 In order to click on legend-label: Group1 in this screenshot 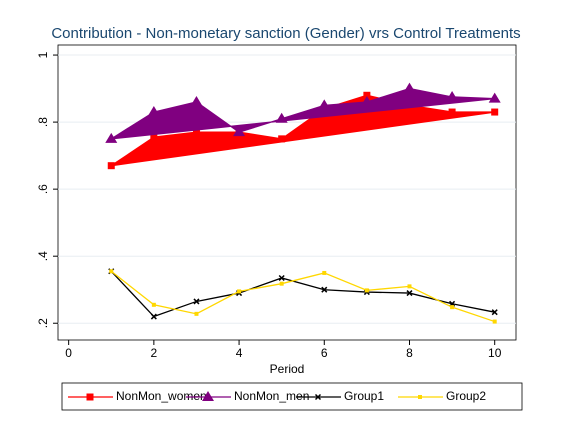, I will do `click(364, 396)`.